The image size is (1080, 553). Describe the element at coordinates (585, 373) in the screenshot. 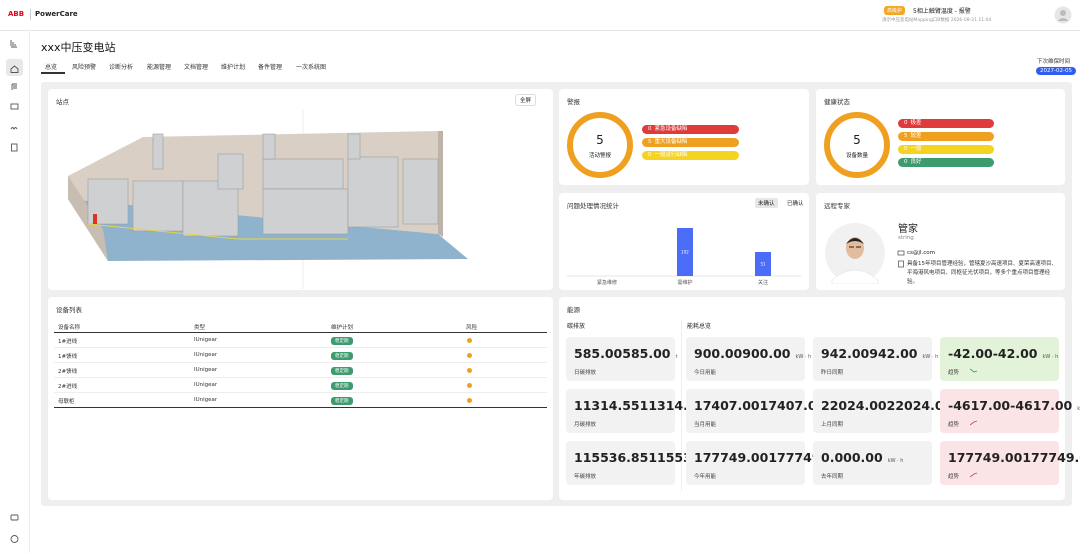

I see `energy-label: 日碳排放` at that location.